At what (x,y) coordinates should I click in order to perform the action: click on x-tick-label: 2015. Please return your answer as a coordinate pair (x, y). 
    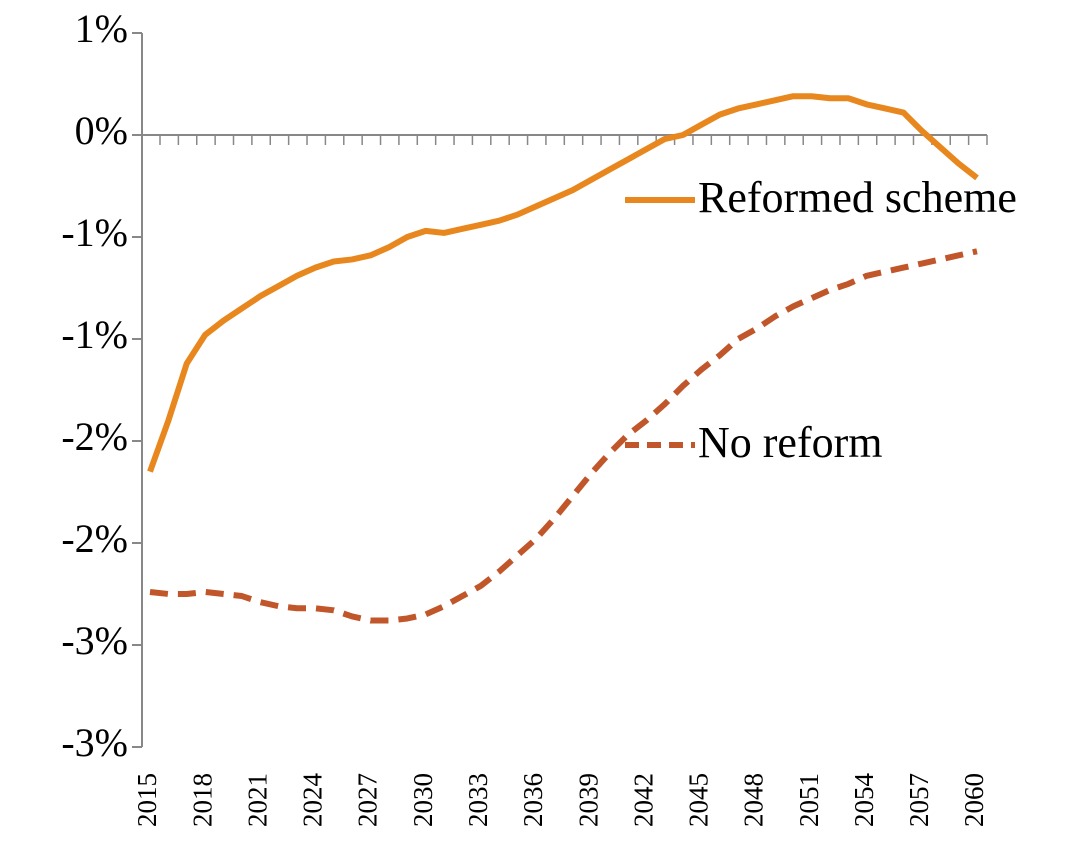
    Looking at the image, I should click on (147, 800).